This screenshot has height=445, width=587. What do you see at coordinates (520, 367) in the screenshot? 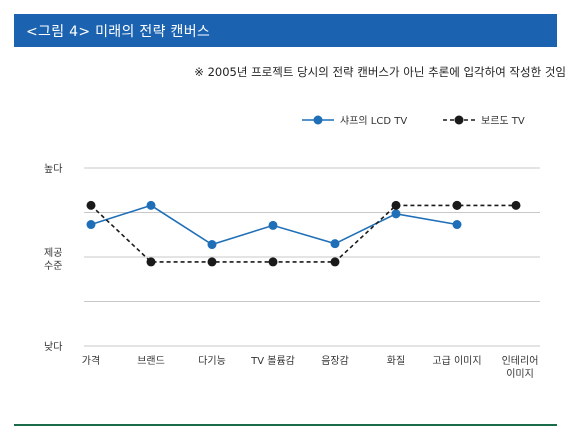
I see `x-tick-label: 인테리어 이미지` at bounding box center [520, 367].